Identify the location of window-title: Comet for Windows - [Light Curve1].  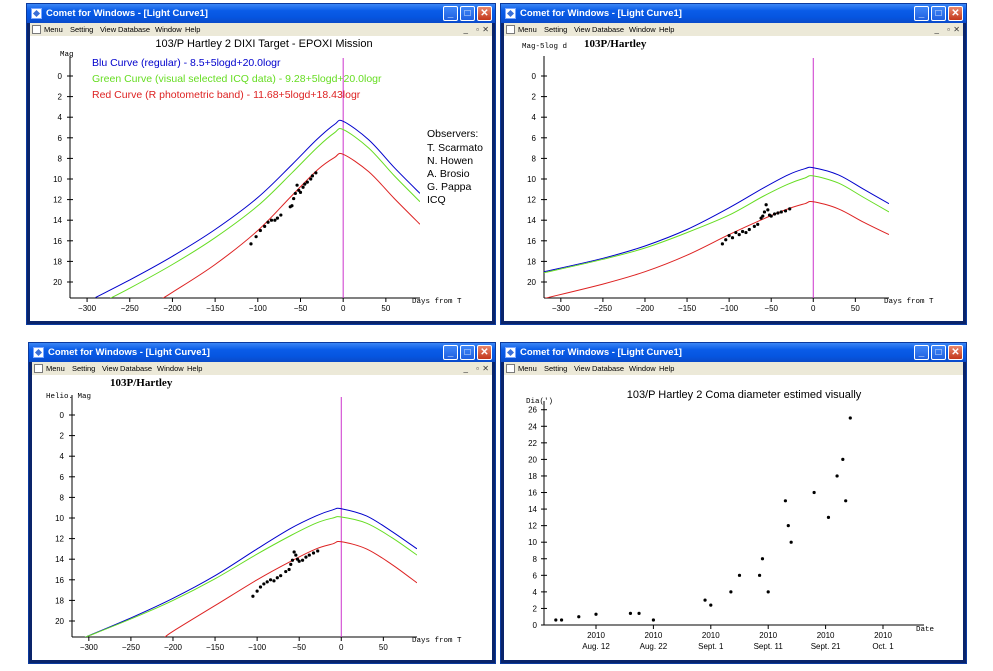
(129, 352).